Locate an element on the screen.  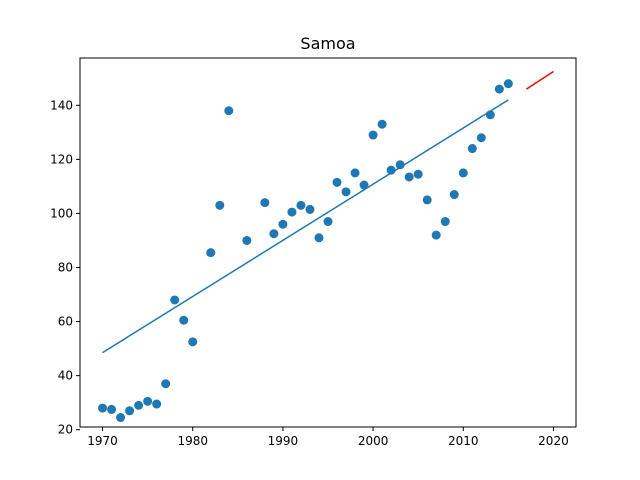
x-tick-label: 2020 is located at coordinates (553, 441).